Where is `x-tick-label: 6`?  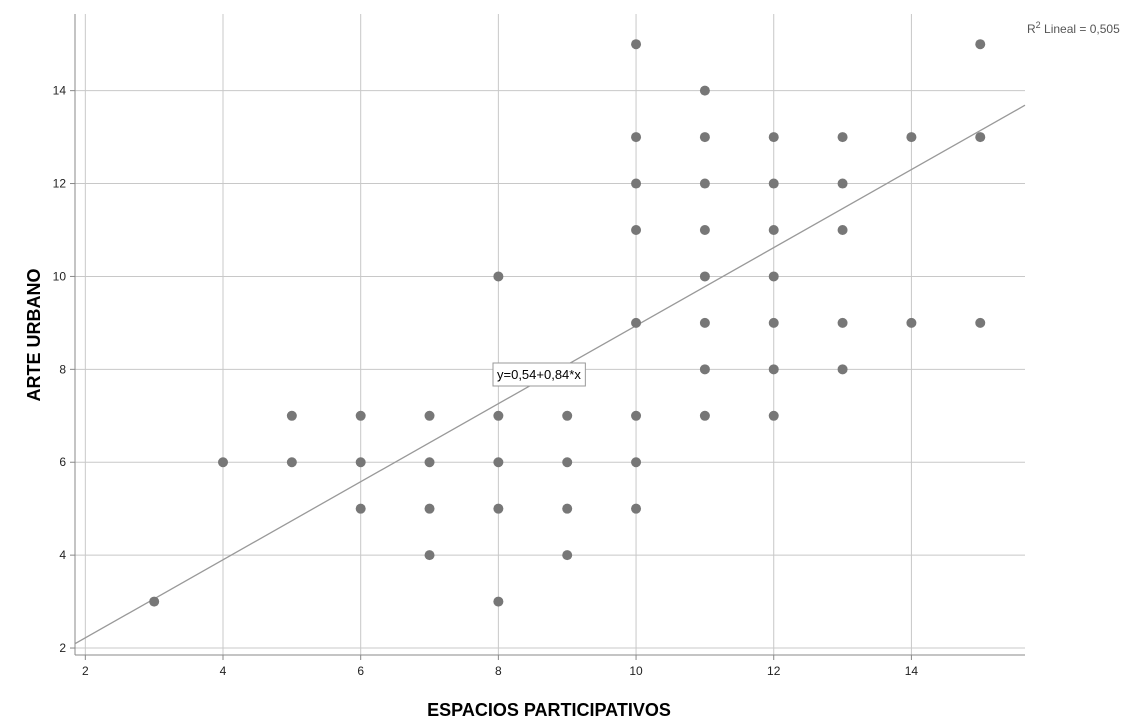 x-tick-label: 6 is located at coordinates (360, 671).